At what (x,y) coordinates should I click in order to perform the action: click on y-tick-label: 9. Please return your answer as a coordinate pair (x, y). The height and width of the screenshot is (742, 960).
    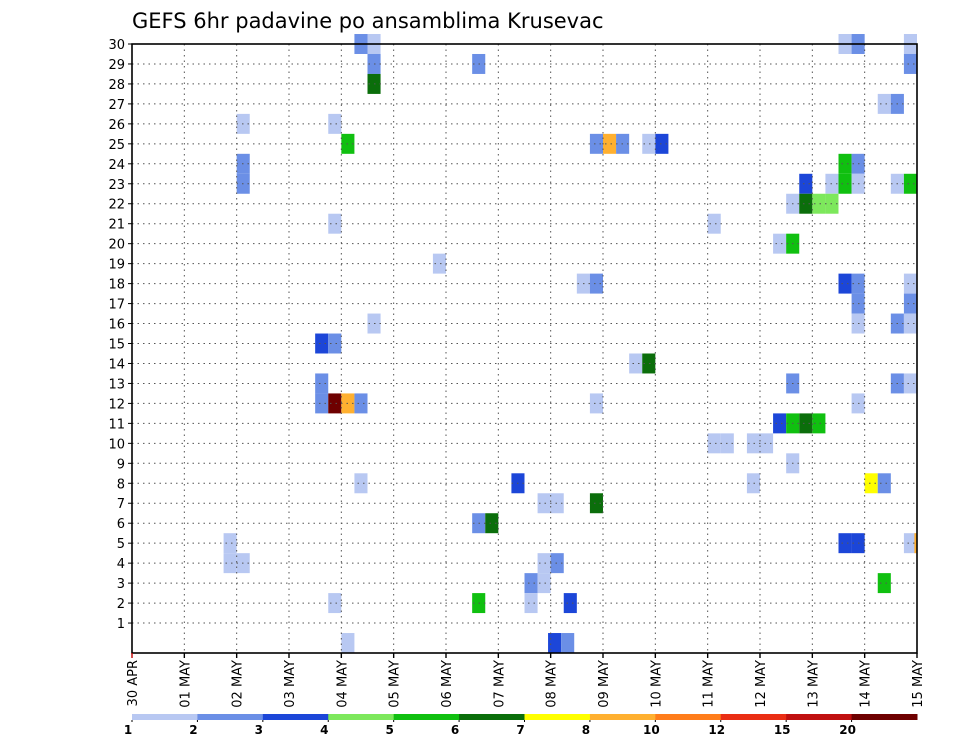
    Looking at the image, I should click on (121, 464).